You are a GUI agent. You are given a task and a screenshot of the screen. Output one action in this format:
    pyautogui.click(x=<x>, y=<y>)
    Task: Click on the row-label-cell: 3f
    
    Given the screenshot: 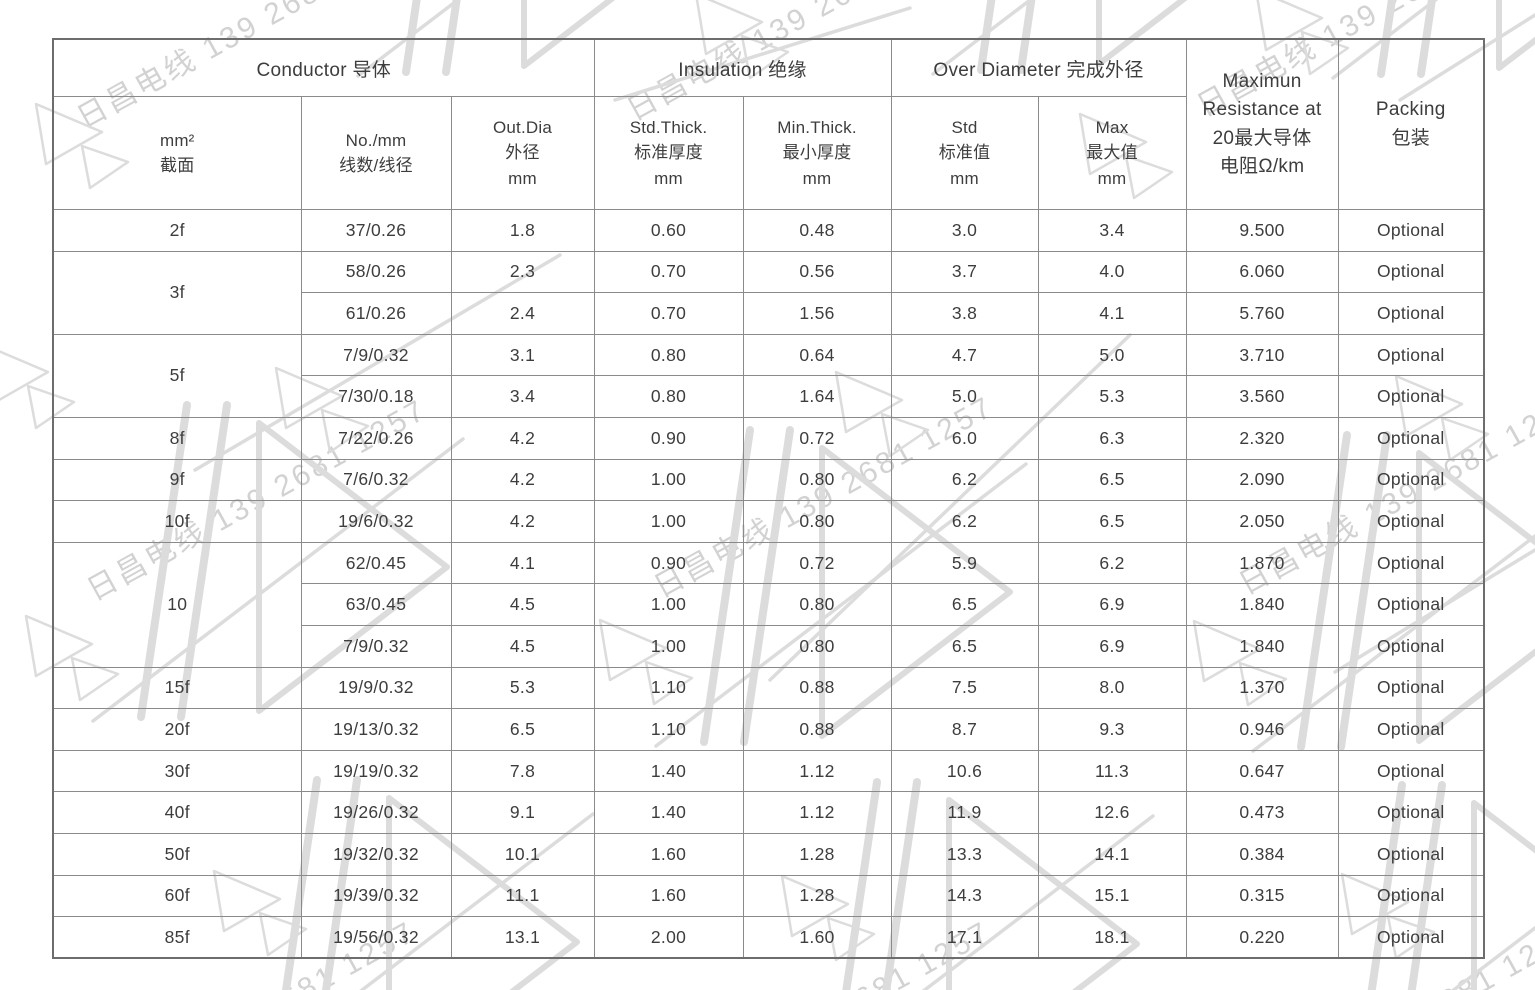 What is the action you would take?
    pyautogui.click(x=177, y=292)
    